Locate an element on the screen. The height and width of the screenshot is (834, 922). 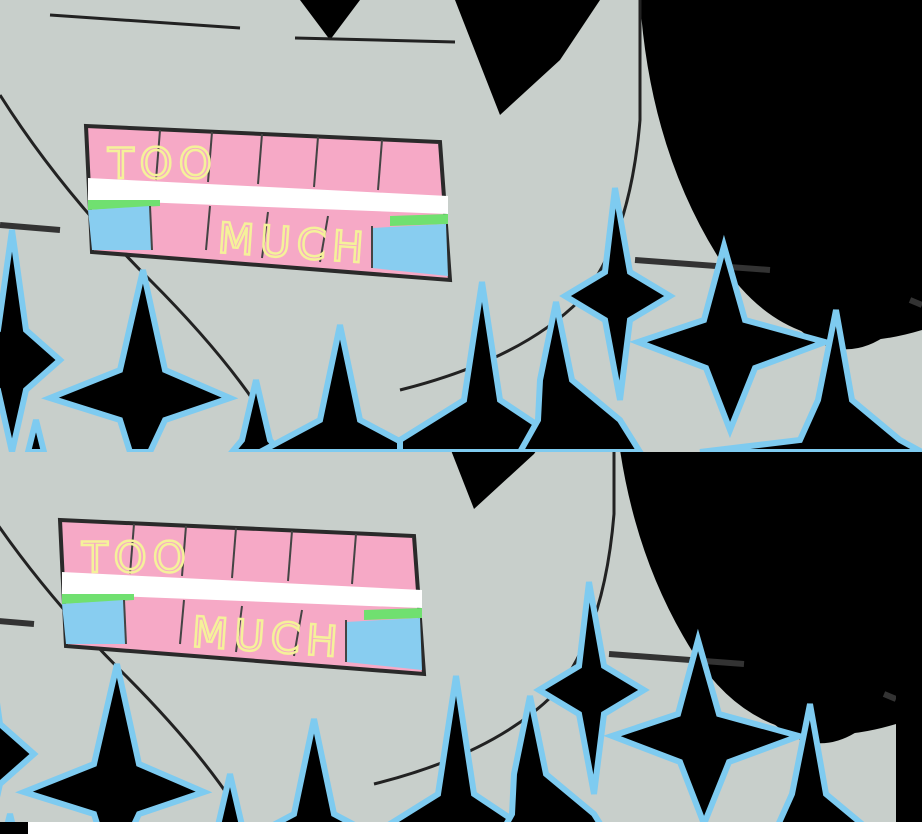
black-hair-spike-left is located at coordinates (330, 20).